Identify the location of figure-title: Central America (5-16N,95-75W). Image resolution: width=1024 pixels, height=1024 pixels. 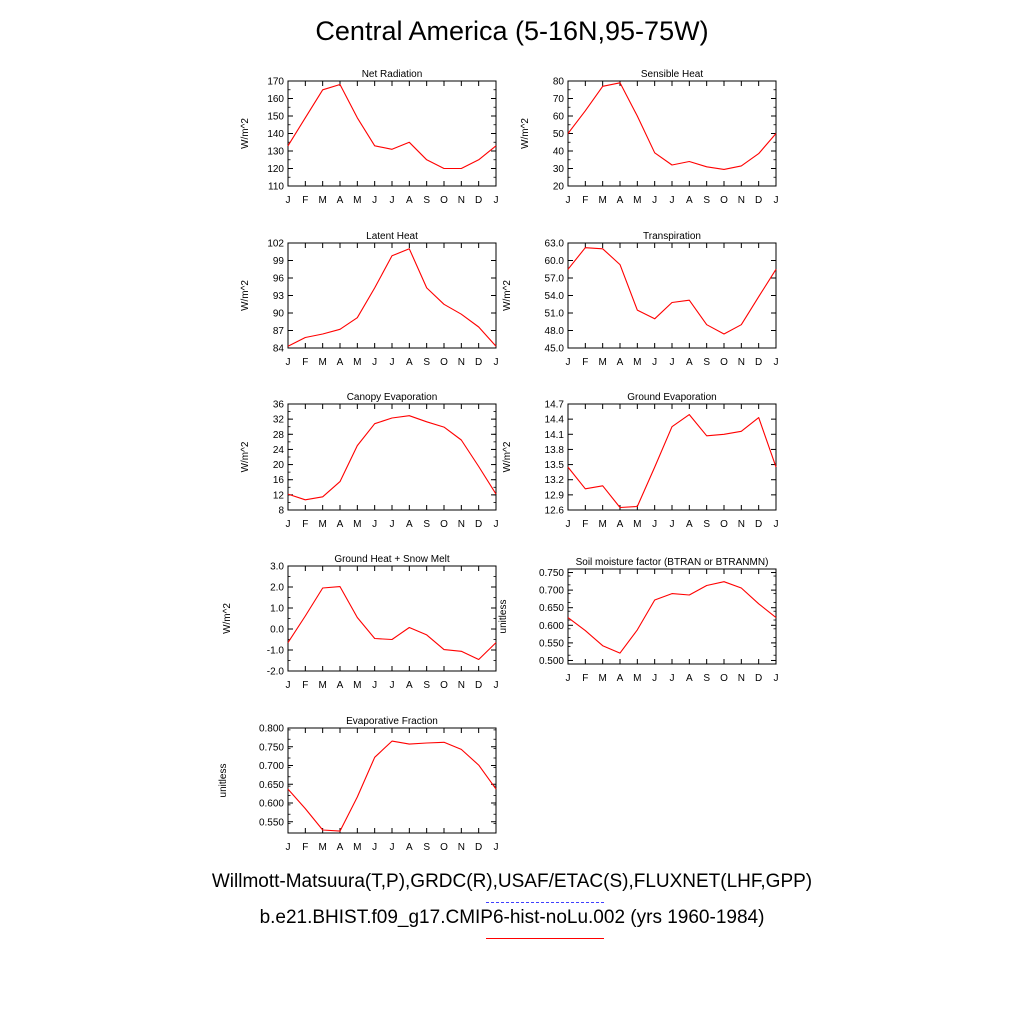
(512, 31).